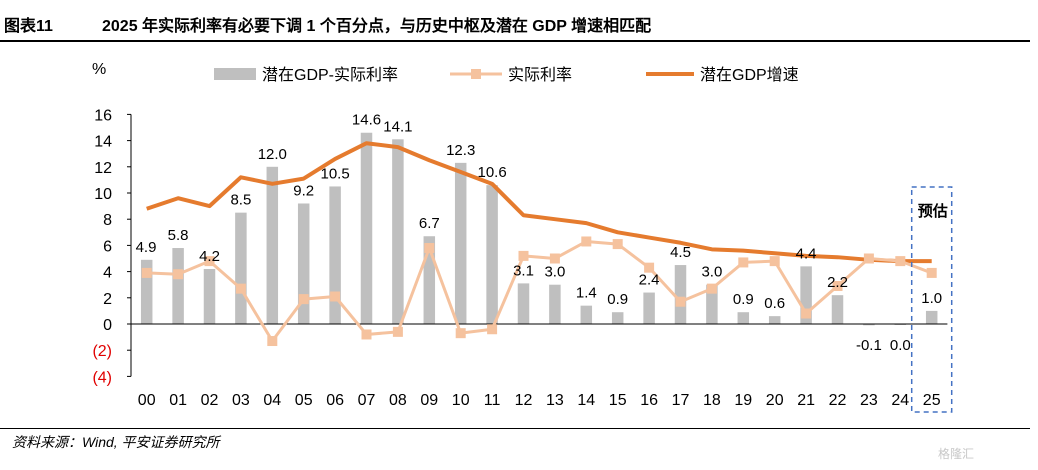 This screenshot has width=1038, height=470. Describe the element at coordinates (272, 400) in the screenshot. I see `x-tick-label: 04` at that location.